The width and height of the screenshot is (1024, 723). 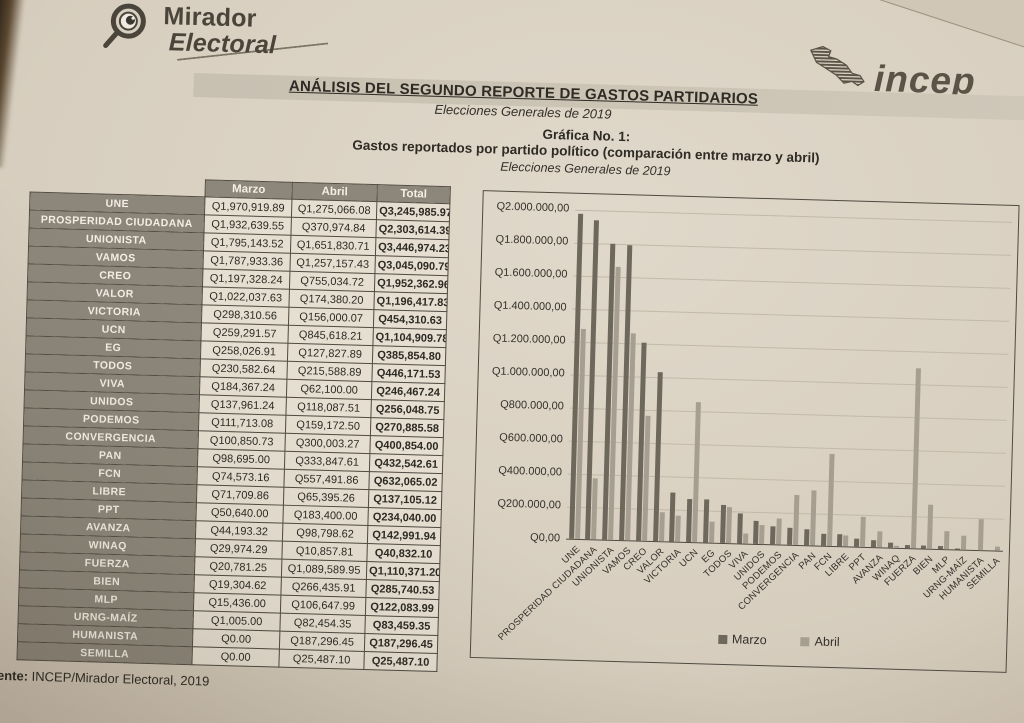 What do you see at coordinates (409, 355) in the screenshot?
I see `total-cell: Q385,854.80` at bounding box center [409, 355].